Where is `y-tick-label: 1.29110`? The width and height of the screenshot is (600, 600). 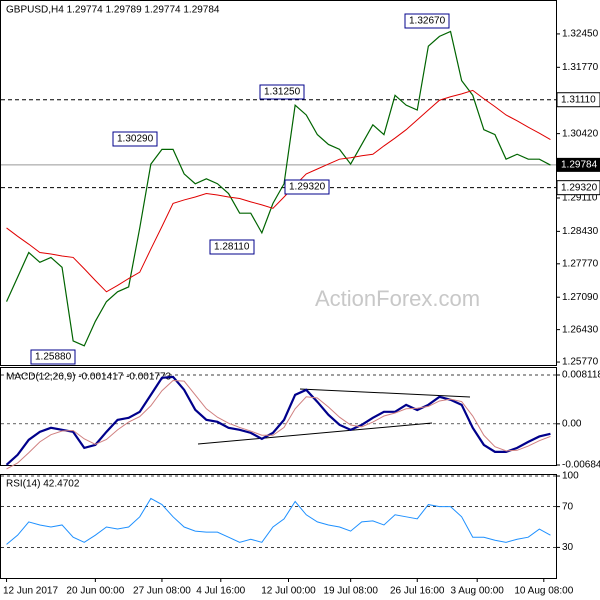 y-tick-label: 1.29110 is located at coordinates (580, 198).